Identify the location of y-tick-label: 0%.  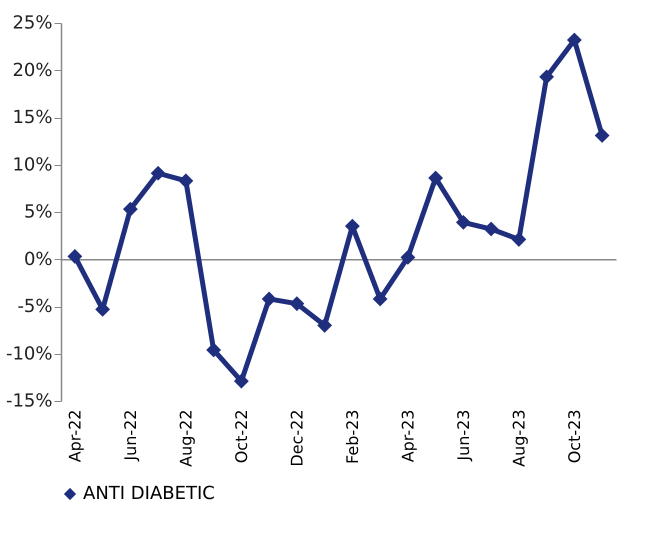
(38, 259).